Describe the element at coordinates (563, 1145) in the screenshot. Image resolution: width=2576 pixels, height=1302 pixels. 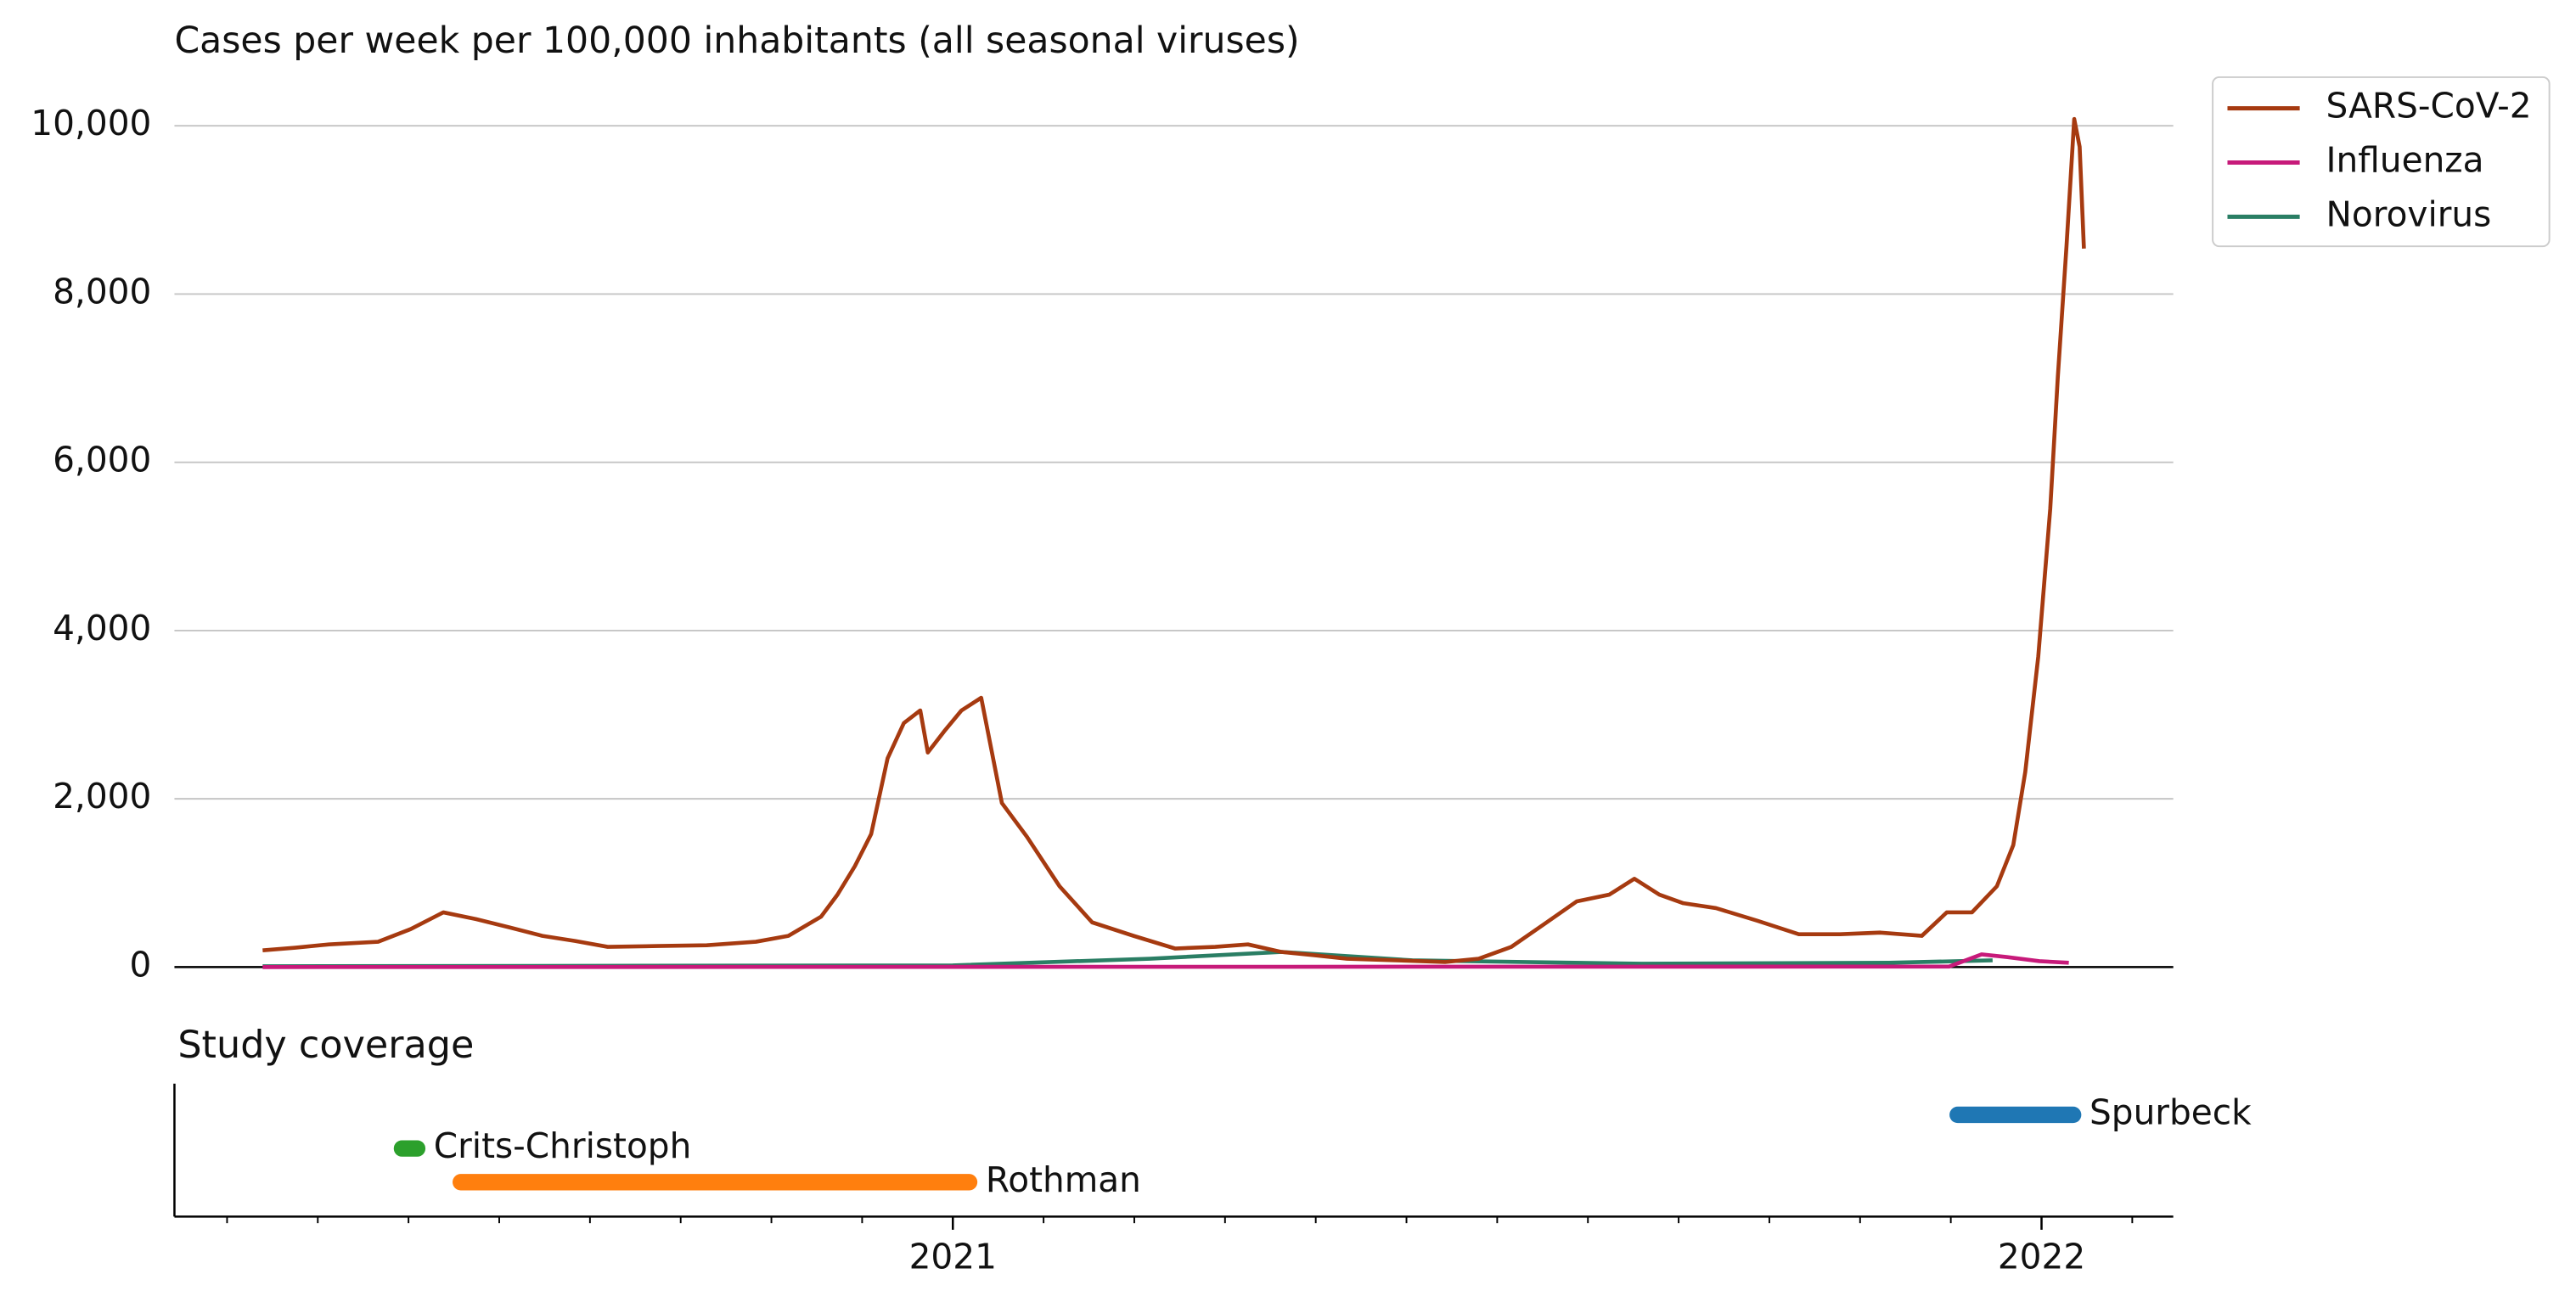
I see `coverage-label: Crits-Christoph` at that location.